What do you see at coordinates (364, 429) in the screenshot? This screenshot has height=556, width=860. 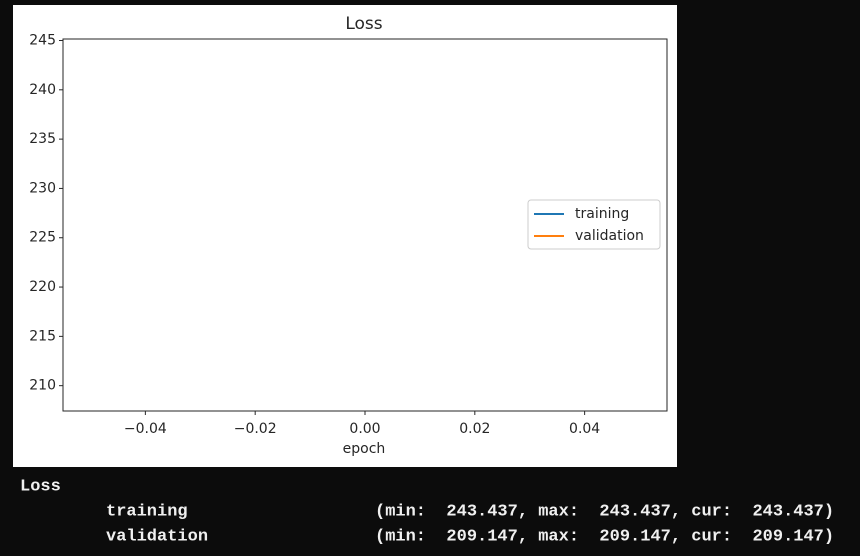 I see `x-tick-label: 0.00` at bounding box center [364, 429].